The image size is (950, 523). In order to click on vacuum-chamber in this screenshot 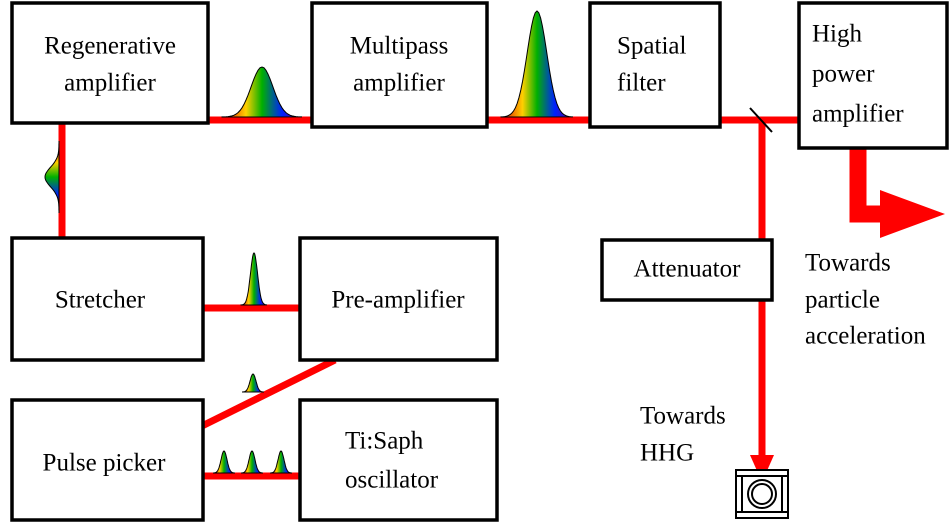, I will do `click(762, 494)`.